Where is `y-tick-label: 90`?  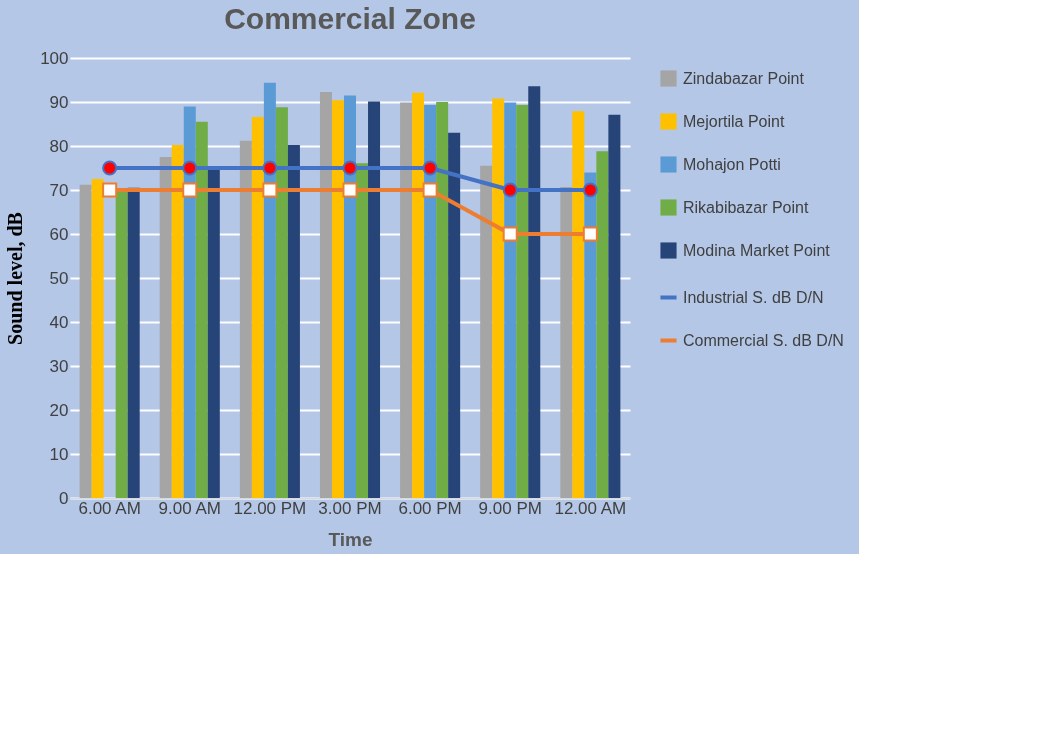
y-tick-label: 90 is located at coordinates (59, 102).